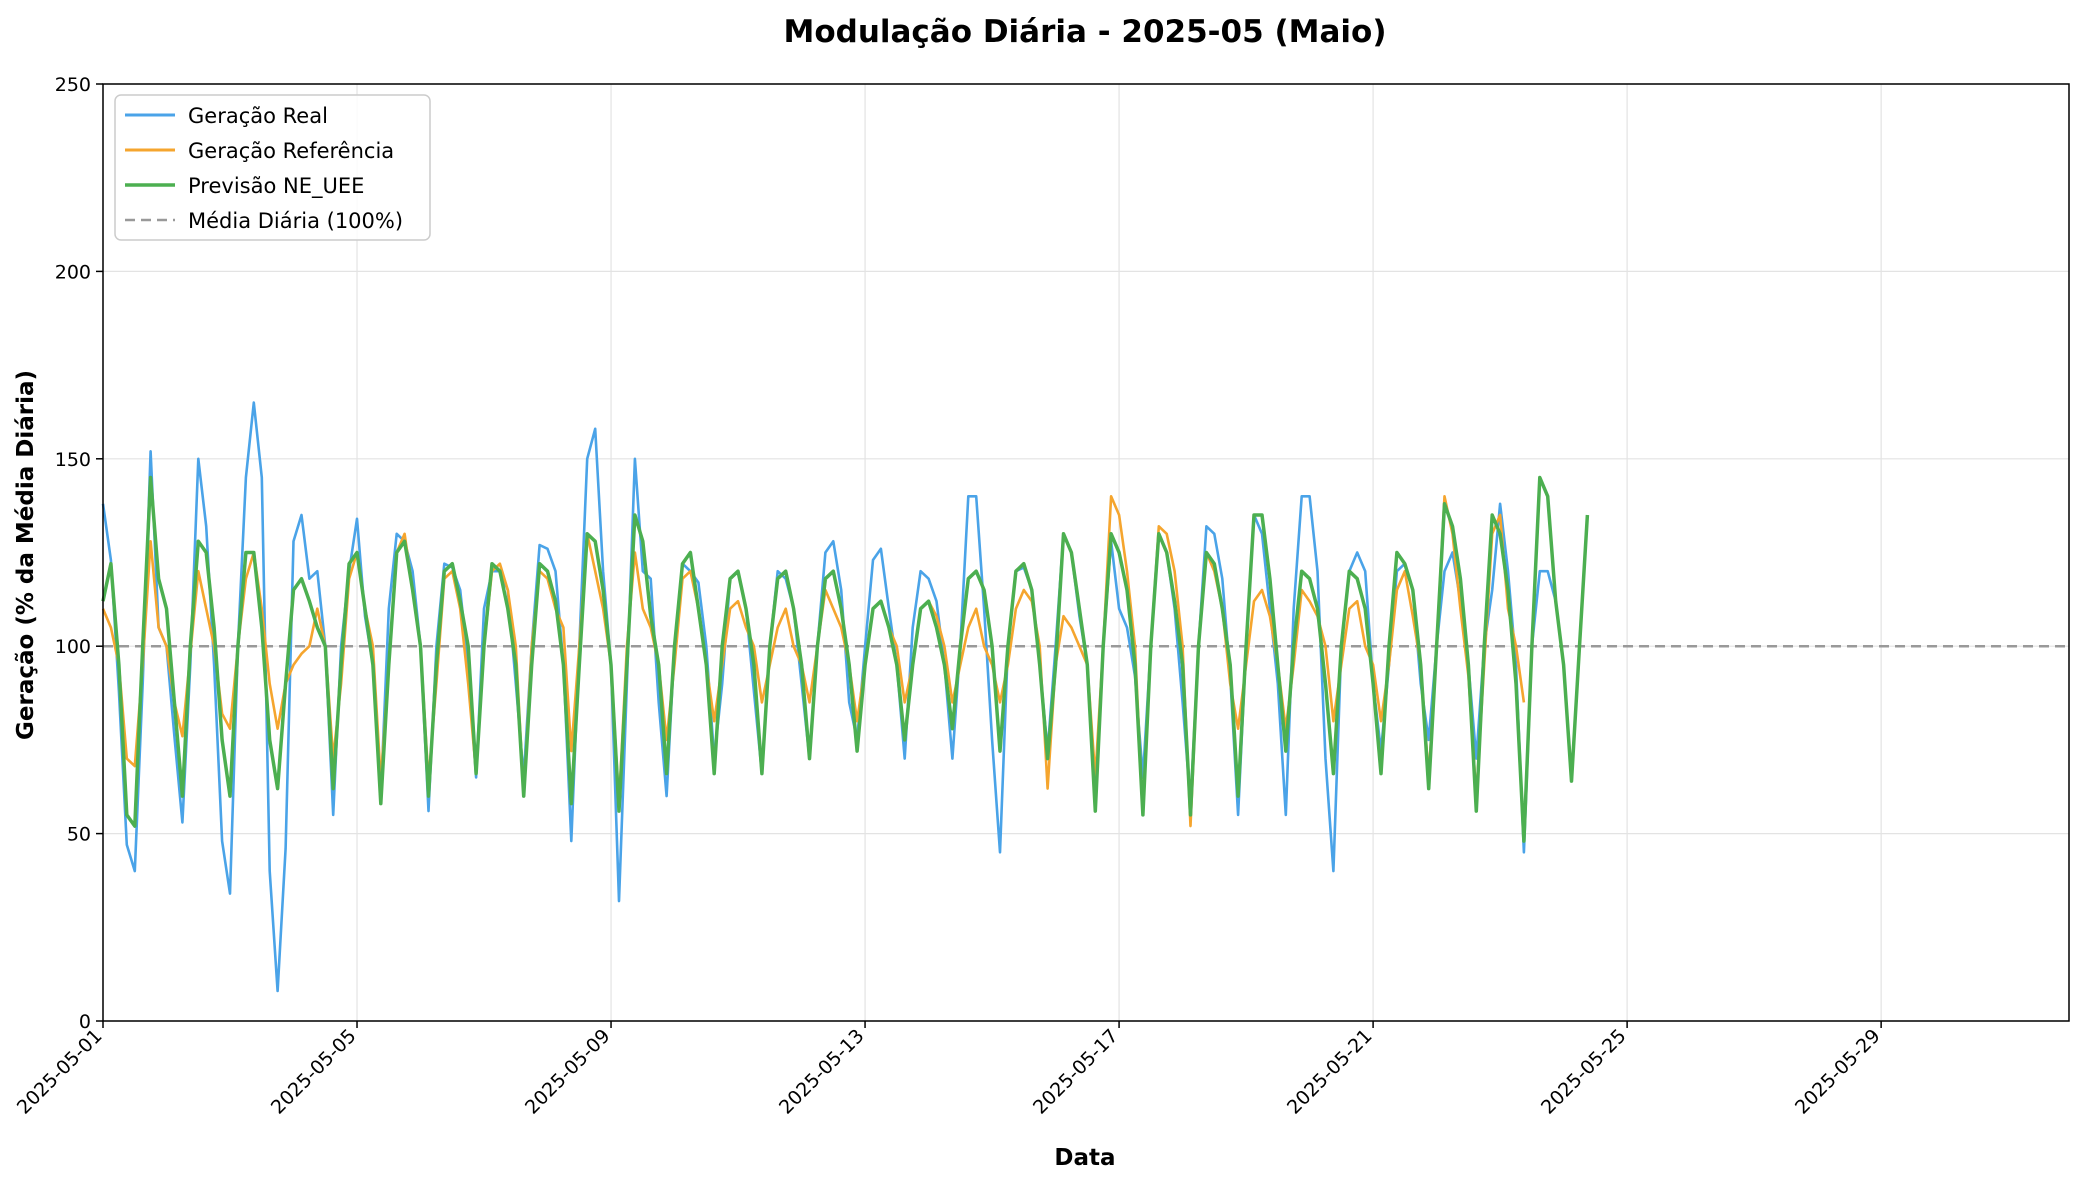  I want to click on y-axis-ticks: 0 50 100 150 200 250, so click(79, 553).